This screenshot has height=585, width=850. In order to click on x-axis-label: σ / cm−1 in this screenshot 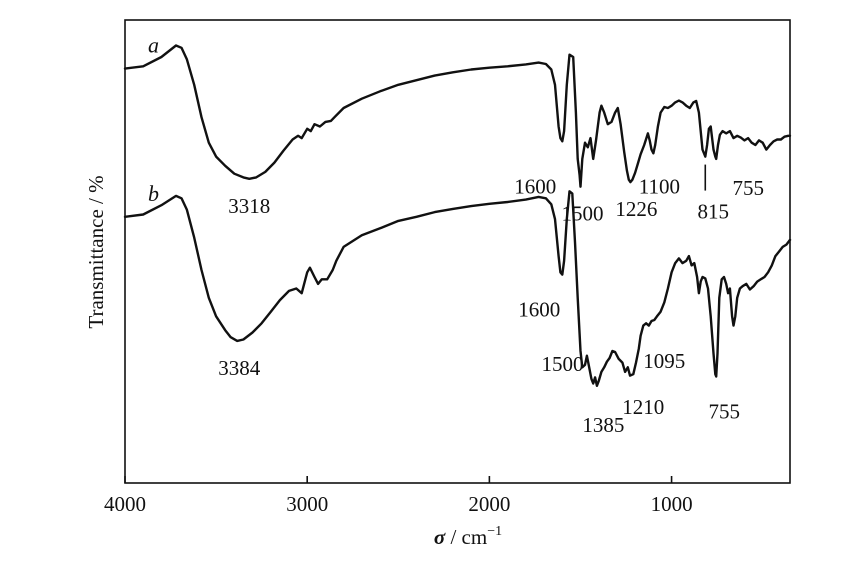, I will do `click(468, 536)`.